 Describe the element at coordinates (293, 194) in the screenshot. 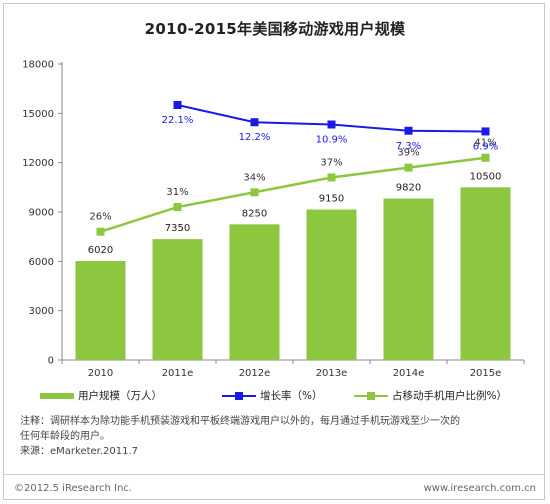

I see `share-line` at that location.